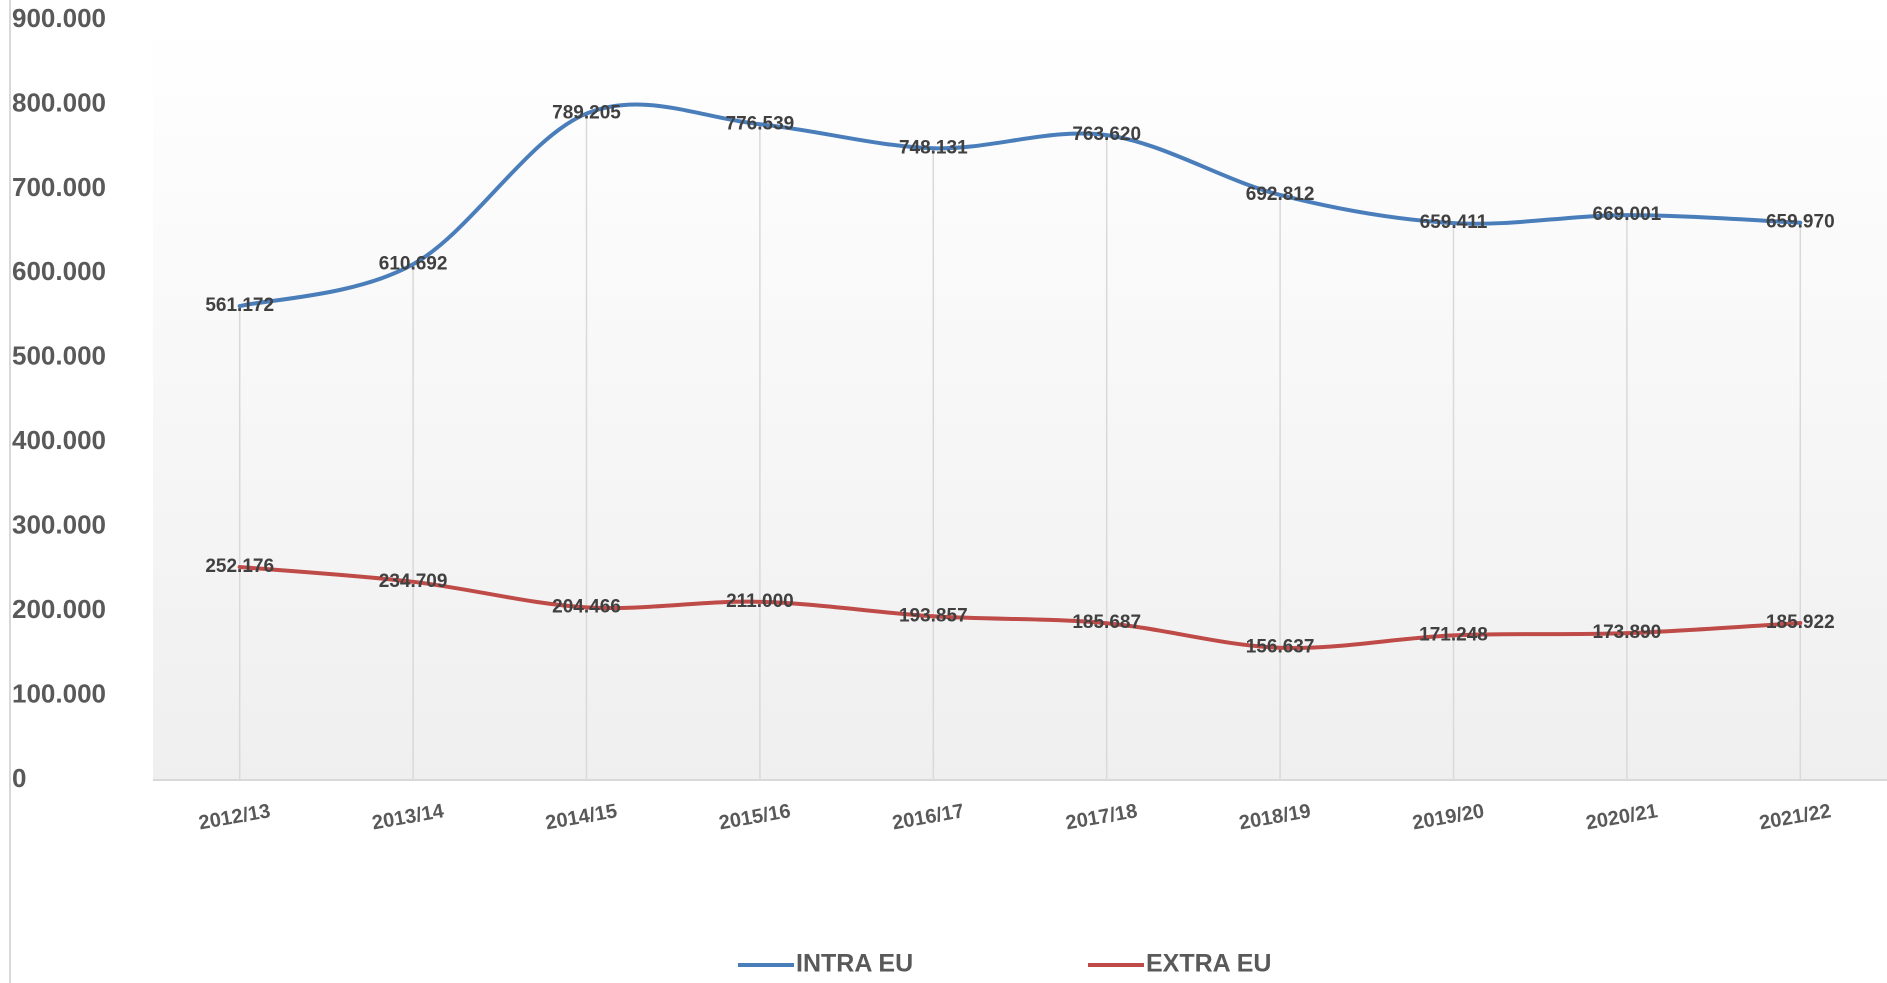 The width and height of the screenshot is (1887, 983). I want to click on legend-label: EXTRA EU, so click(1208, 964).